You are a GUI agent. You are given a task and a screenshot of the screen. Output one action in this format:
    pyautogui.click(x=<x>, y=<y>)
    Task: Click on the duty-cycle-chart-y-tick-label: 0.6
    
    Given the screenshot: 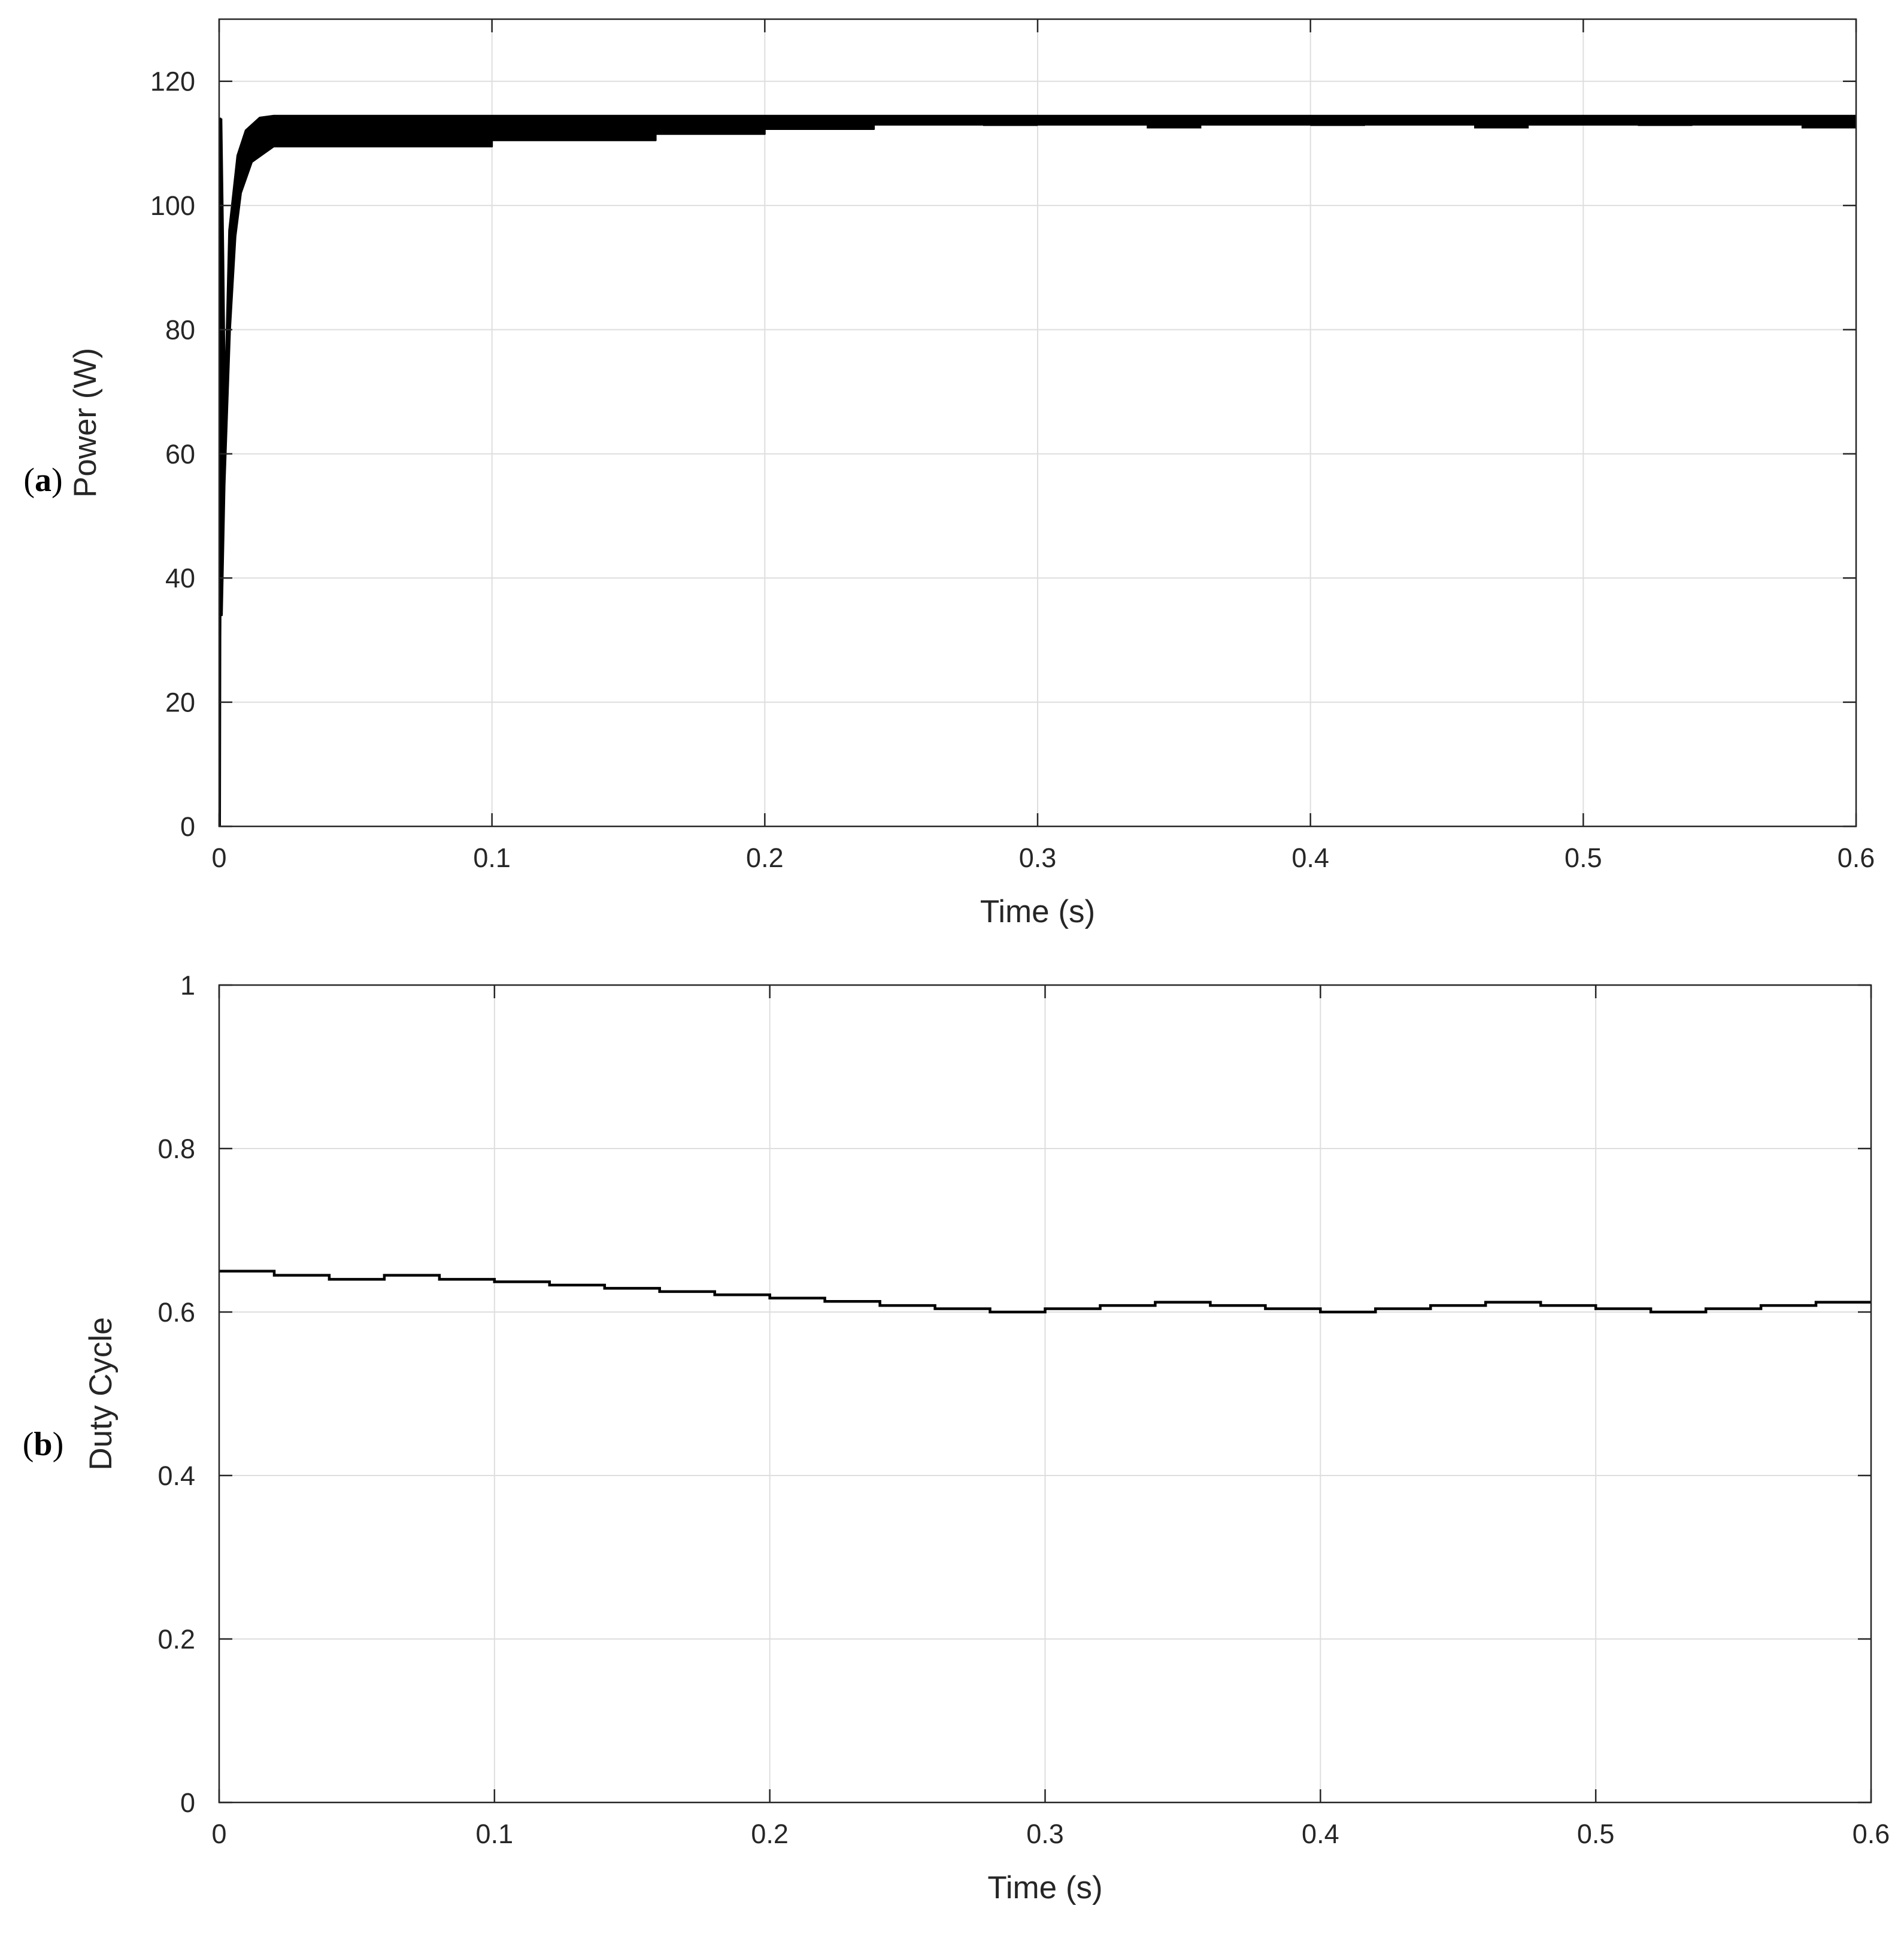 What is the action you would take?
    pyautogui.click(x=176, y=1312)
    